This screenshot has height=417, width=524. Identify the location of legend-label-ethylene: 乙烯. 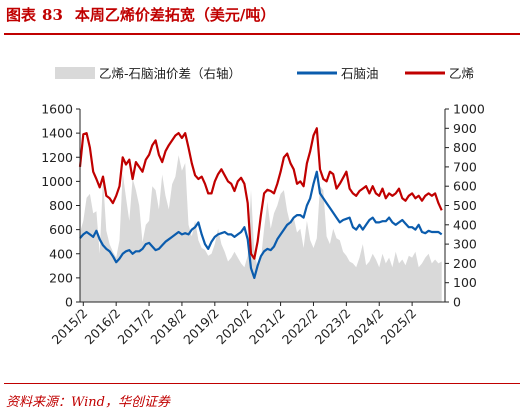
(461, 73).